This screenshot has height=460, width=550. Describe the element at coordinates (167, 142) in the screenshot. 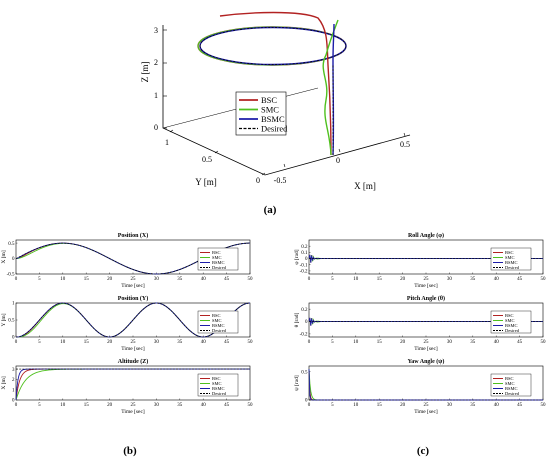

I see `y-tick-1: 1` at that location.